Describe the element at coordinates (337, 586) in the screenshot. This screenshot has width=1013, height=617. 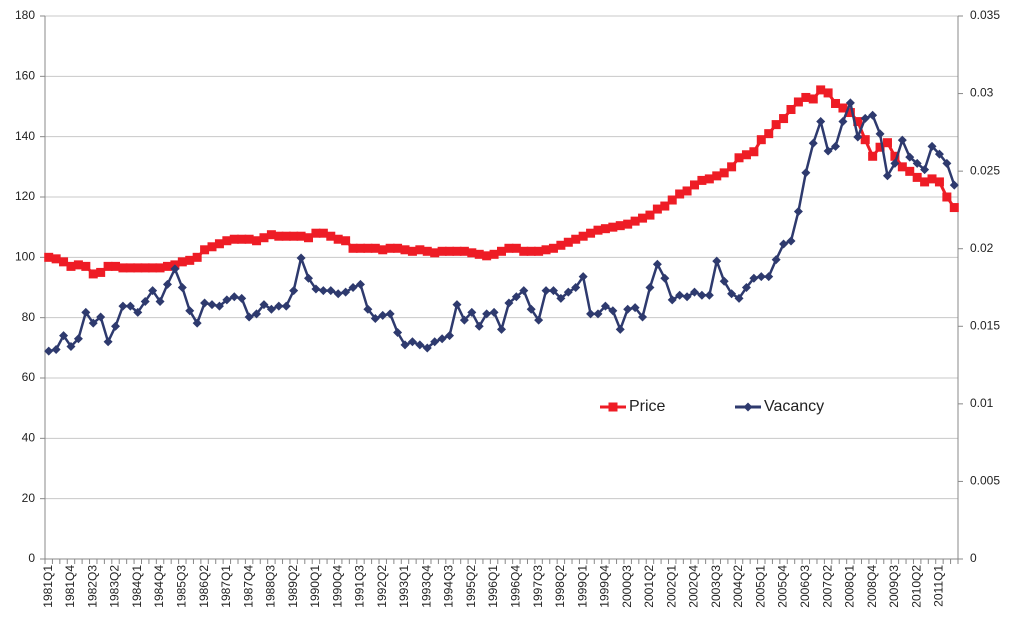
I see `x-tick-label: 1990Q4` at that location.